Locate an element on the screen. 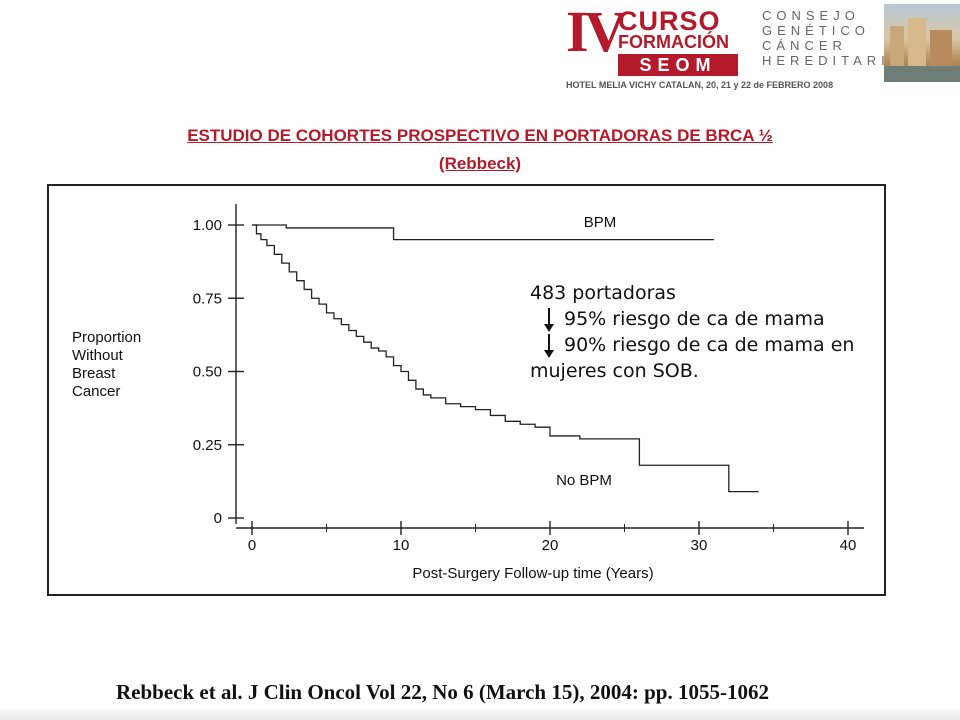  y-tick-label: 1.00 is located at coordinates (207, 225).